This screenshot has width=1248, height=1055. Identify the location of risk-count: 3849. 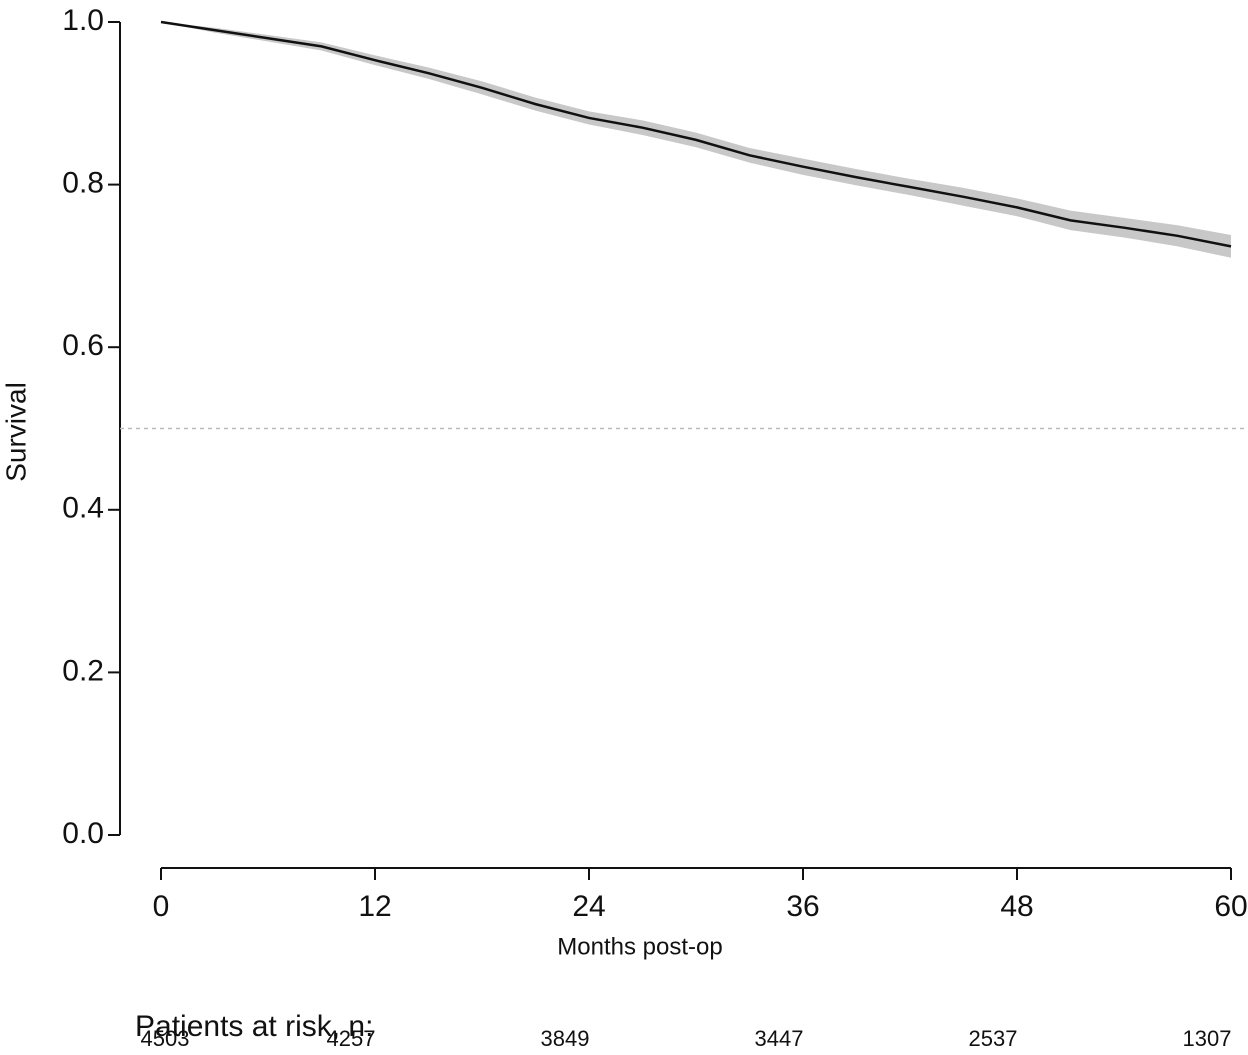
(565, 1038).